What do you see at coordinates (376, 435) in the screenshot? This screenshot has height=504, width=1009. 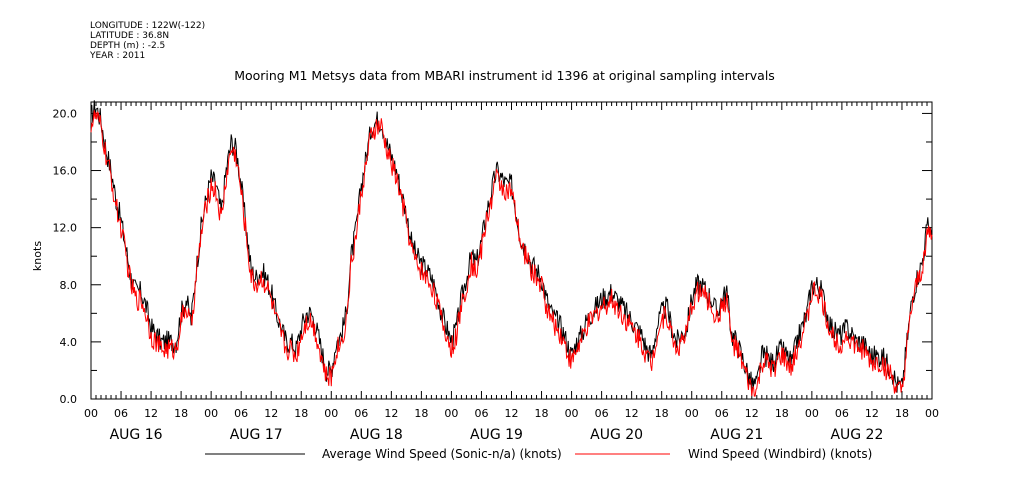 I see `day-label: AUG 18` at bounding box center [376, 435].